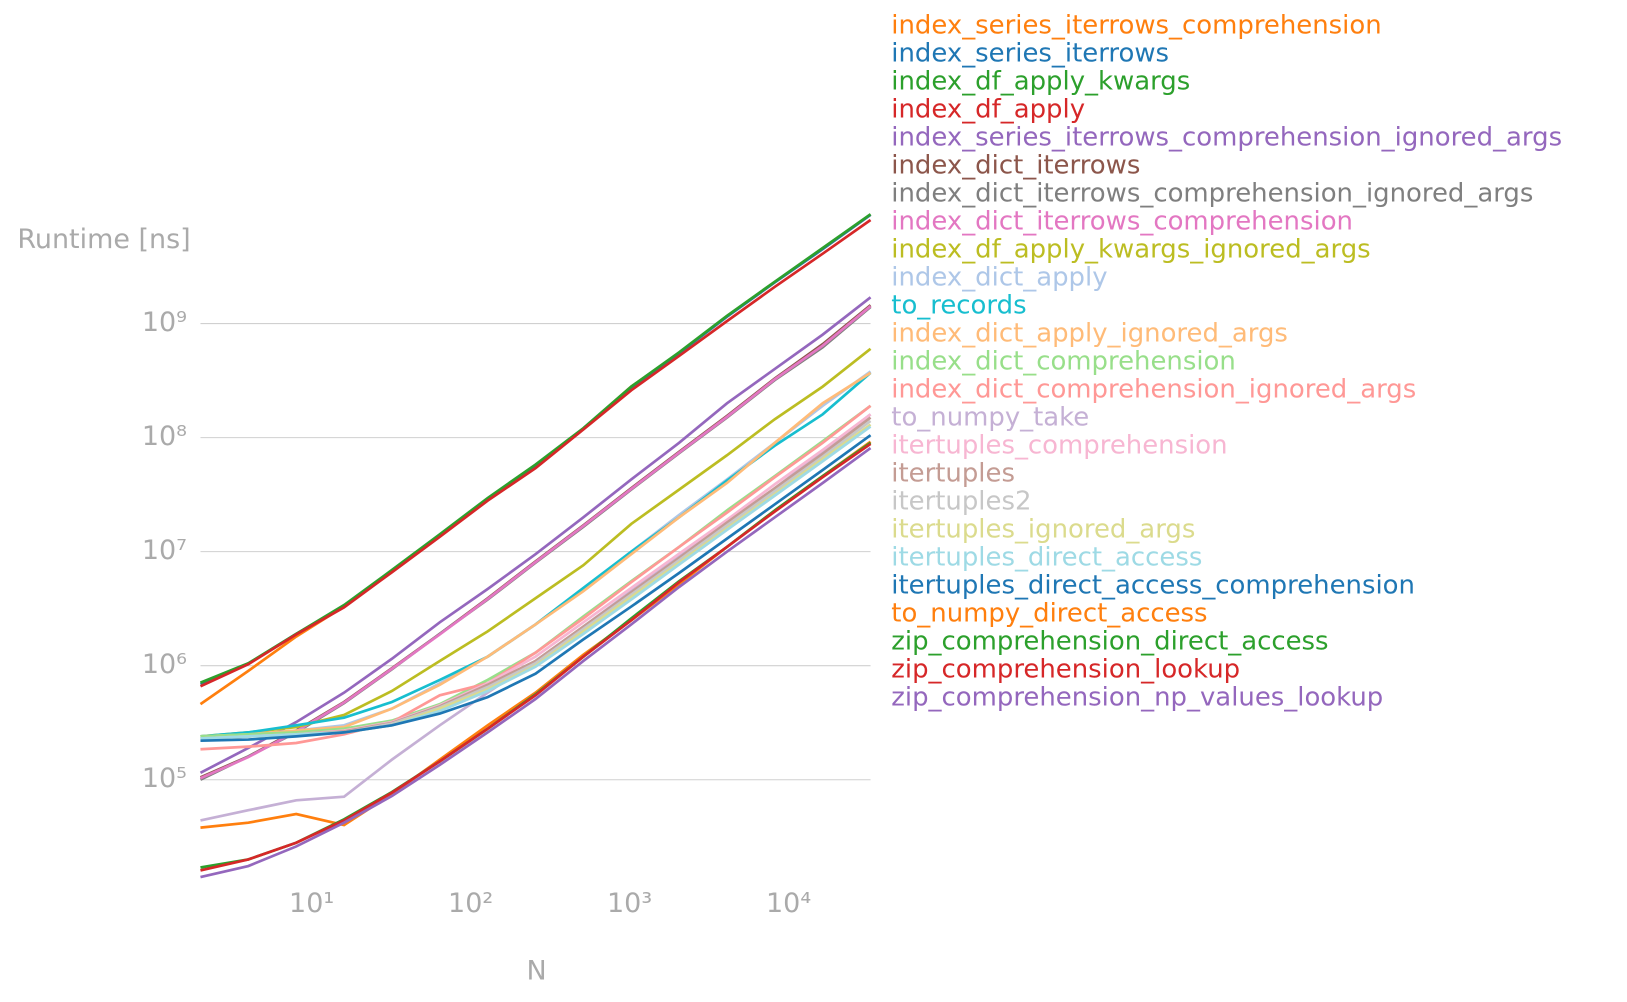 The image size is (1627, 1002). I want to click on legend-entry: itertuples_direct_access_comprehension, so click(1153, 586).